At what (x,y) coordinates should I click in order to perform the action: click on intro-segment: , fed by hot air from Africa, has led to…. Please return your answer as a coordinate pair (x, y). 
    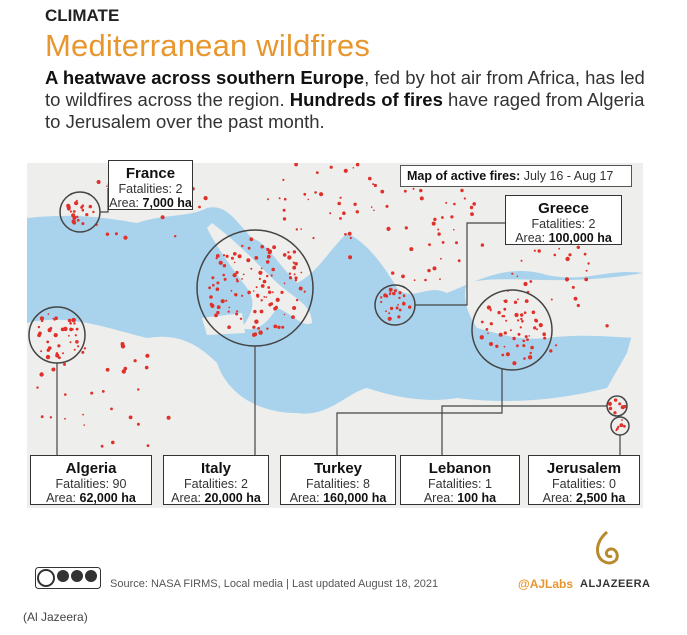
    Looking at the image, I should click on (345, 88).